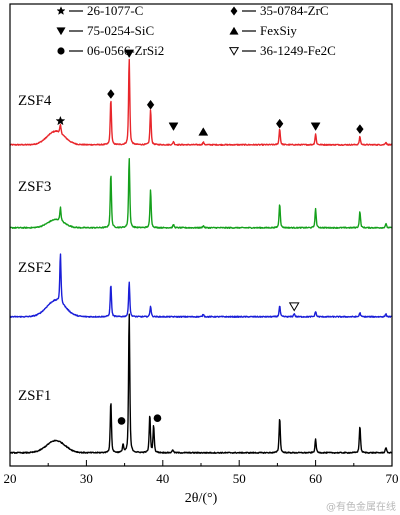  What do you see at coordinates (278, 30) in the screenshot?
I see `legend-label: FexSiy` at bounding box center [278, 30].